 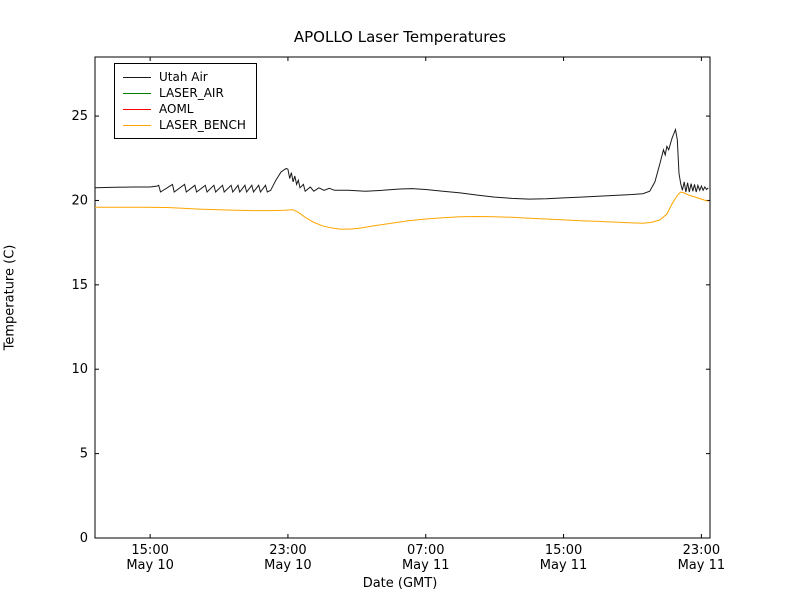 I want to click on y-tick-label: 0, so click(x=84, y=538).